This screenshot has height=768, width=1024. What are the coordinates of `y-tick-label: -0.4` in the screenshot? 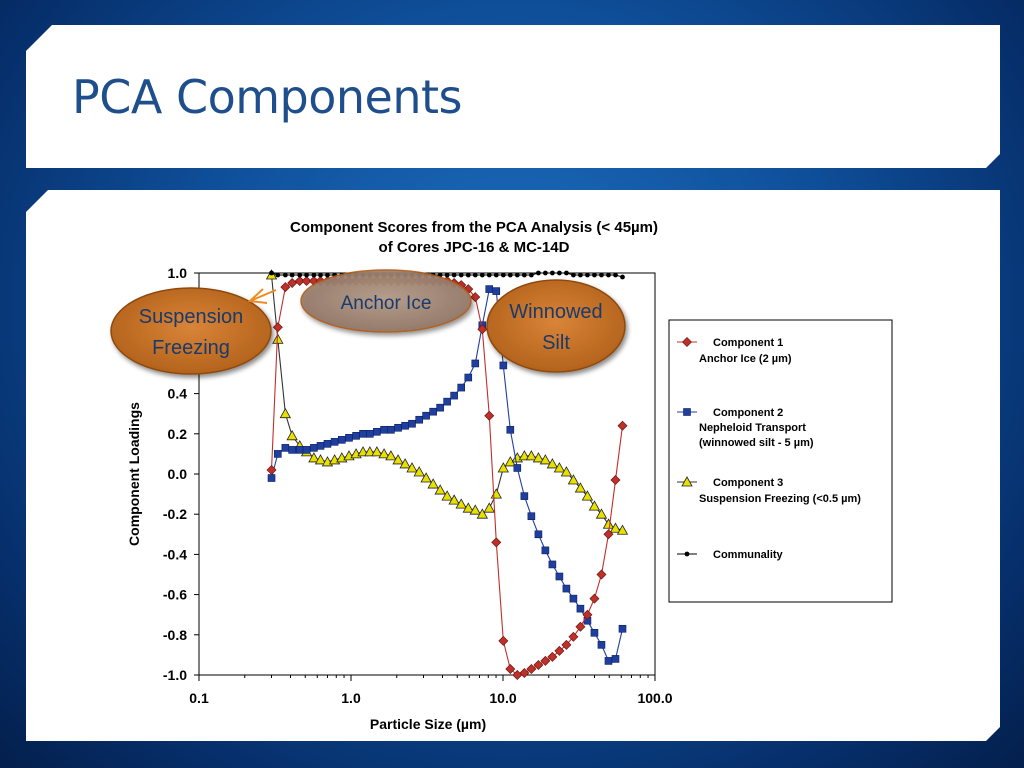 It's located at (175, 554).